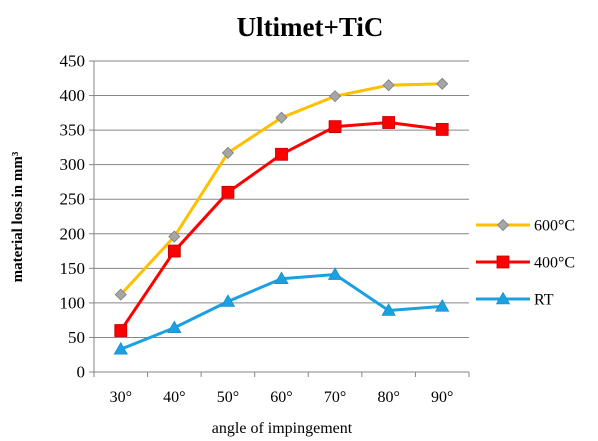 This screenshot has width=598, height=441. Describe the element at coordinates (73, 164) in the screenshot. I see `y-tick-label: 300` at that location.